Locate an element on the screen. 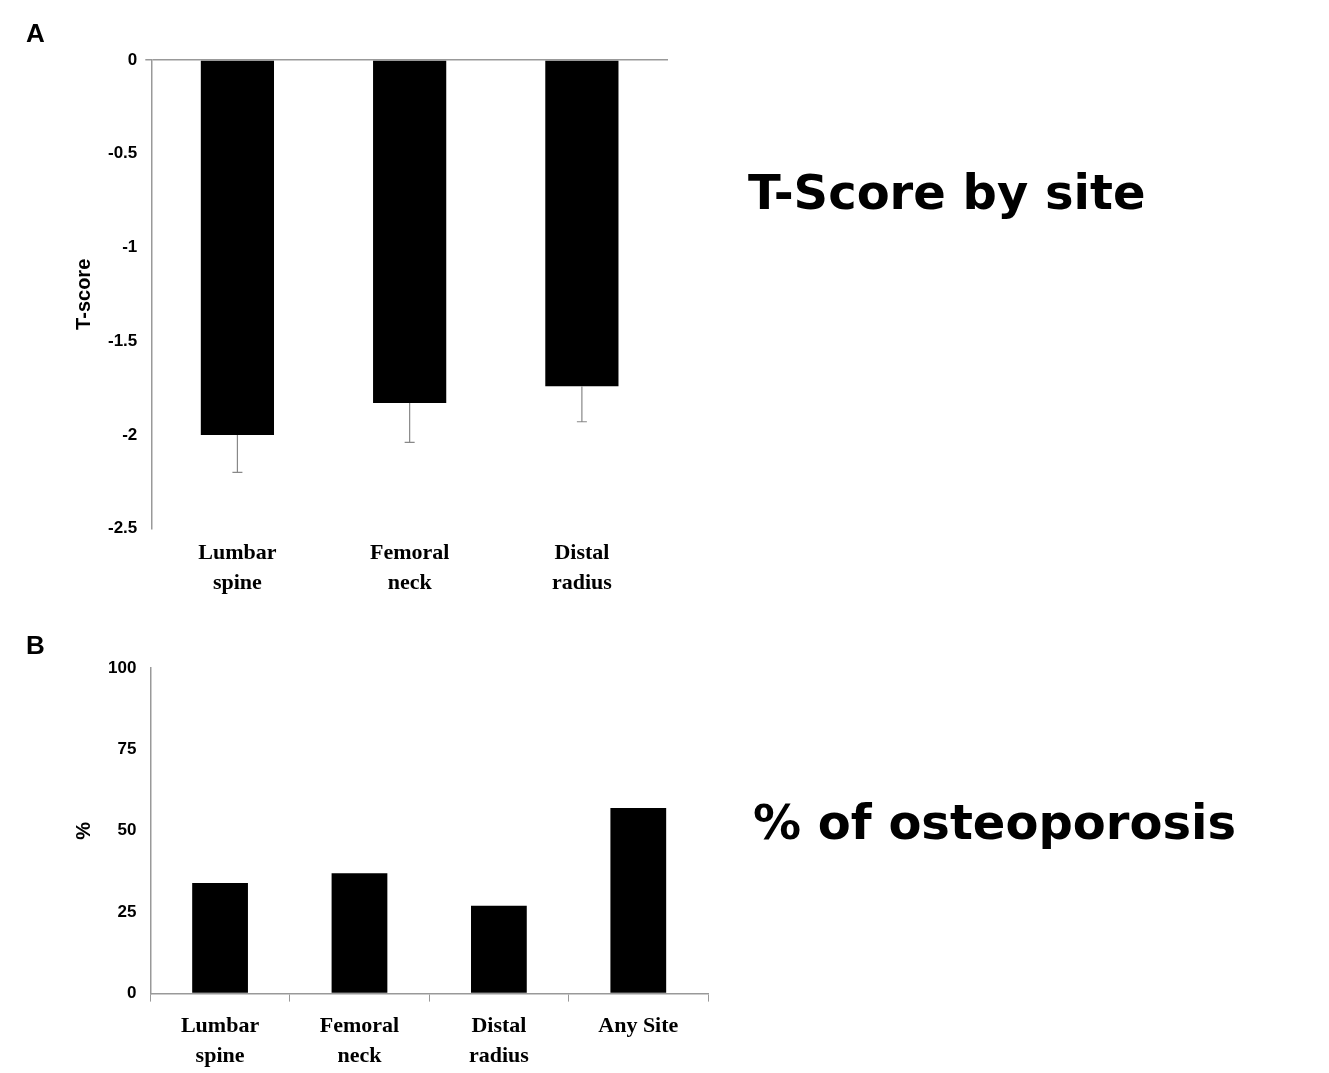 This screenshot has height=1073, width=1329. y-axis-title: T-score is located at coordinates (82, 294).